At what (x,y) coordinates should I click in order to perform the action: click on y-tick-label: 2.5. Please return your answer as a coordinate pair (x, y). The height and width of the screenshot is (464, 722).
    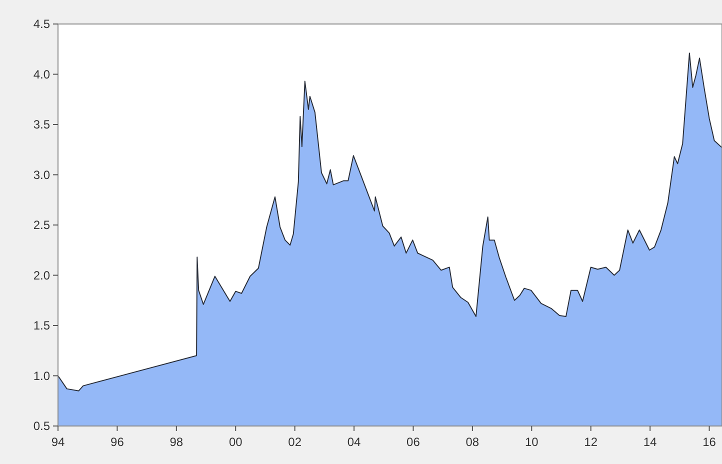
    Looking at the image, I should click on (41, 225).